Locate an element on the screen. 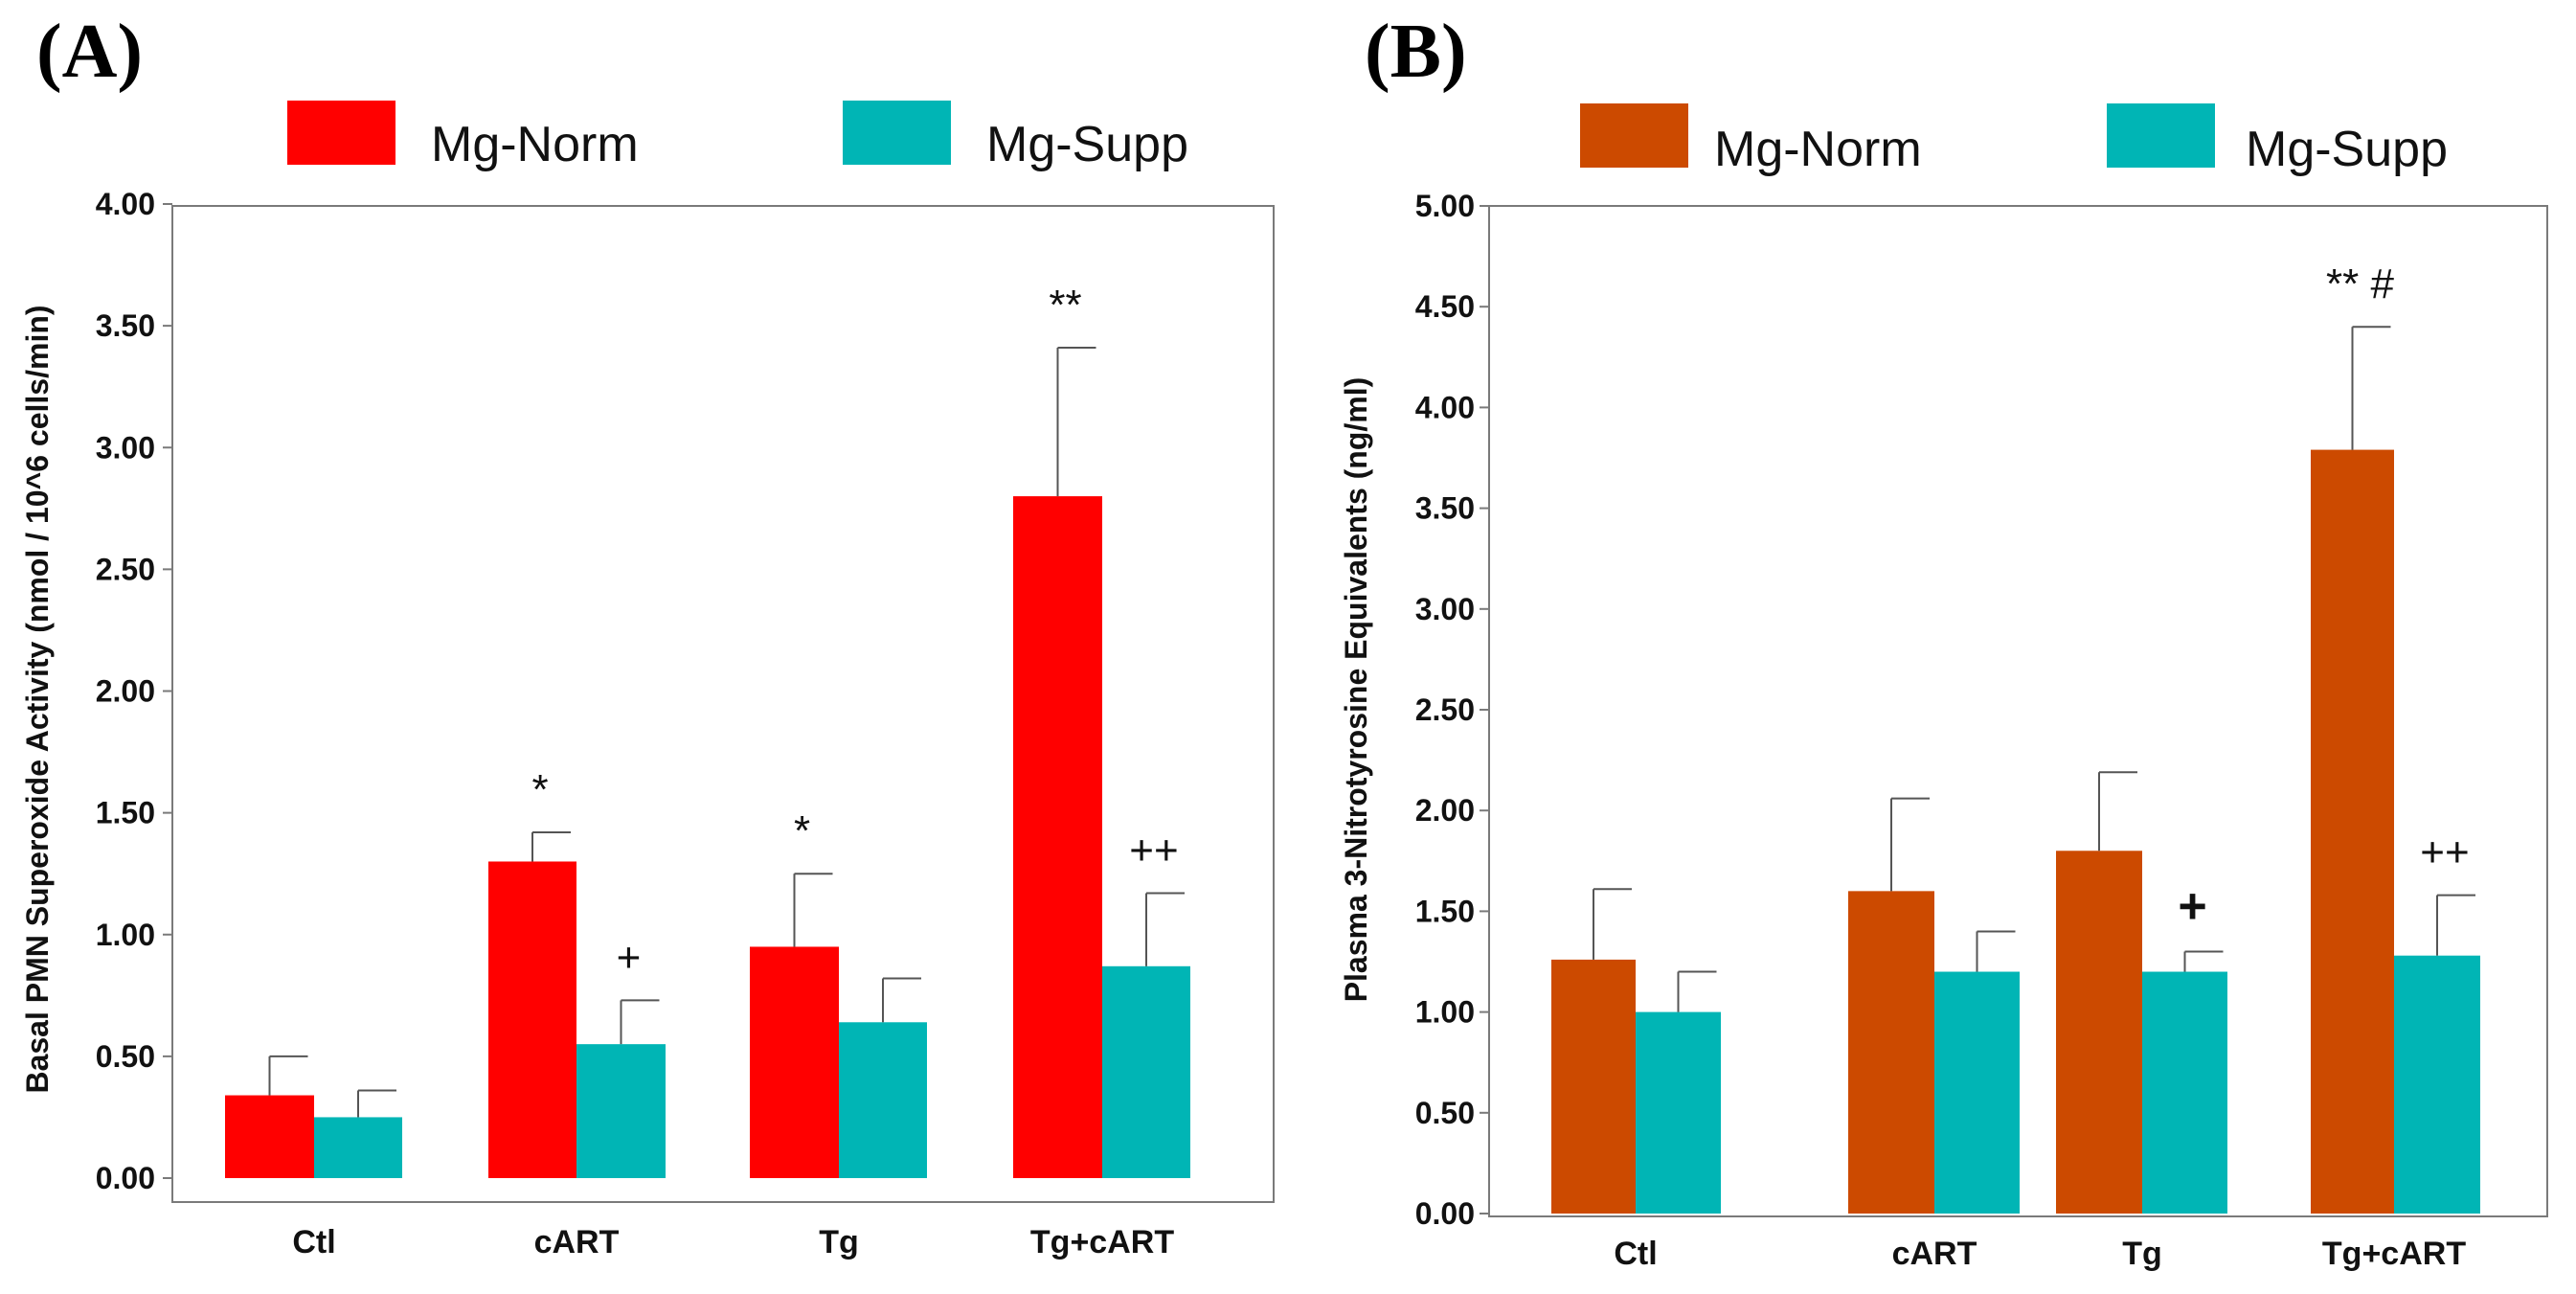  panel-b-category-labels: Ctl cART Tg Tg+cART is located at coordinates (2040, 1254).